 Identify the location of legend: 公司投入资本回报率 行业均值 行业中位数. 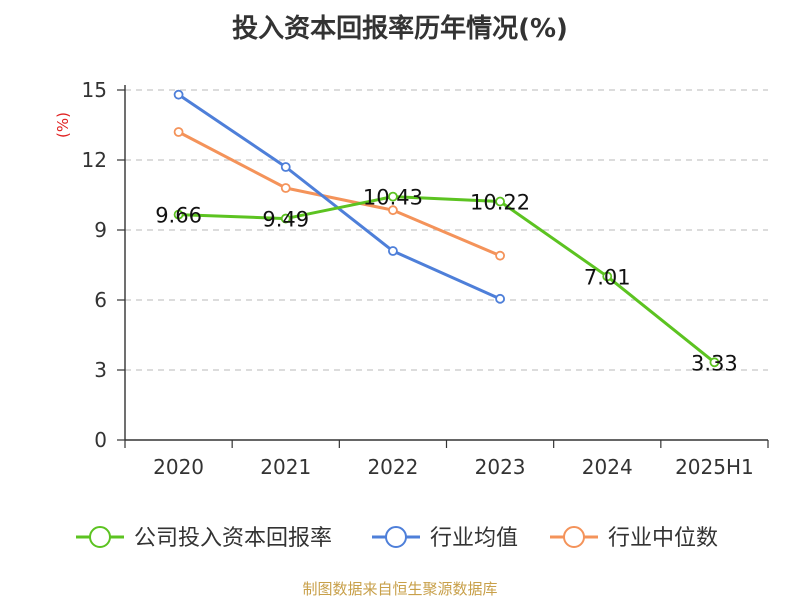
(397, 538).